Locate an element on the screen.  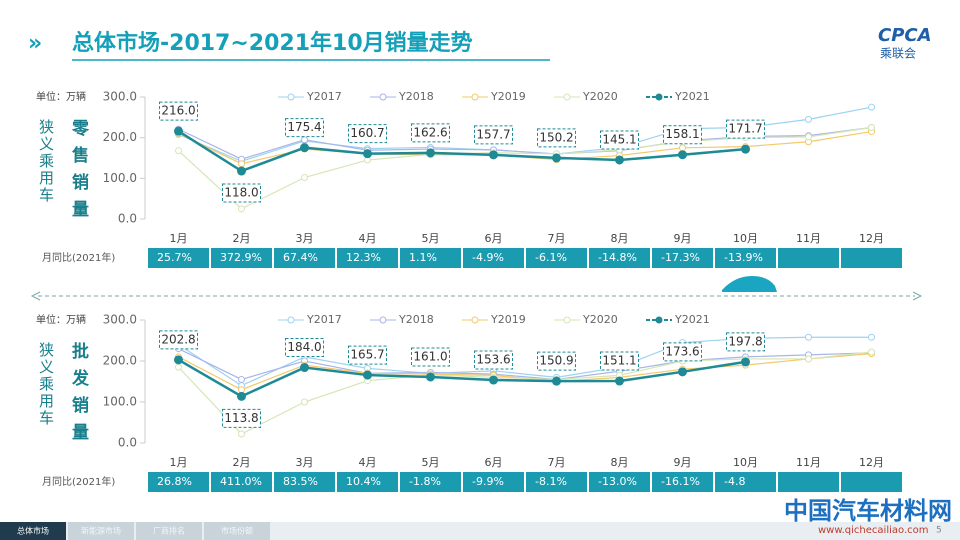
tab-label: 市场份额 is located at coordinates (237, 531).